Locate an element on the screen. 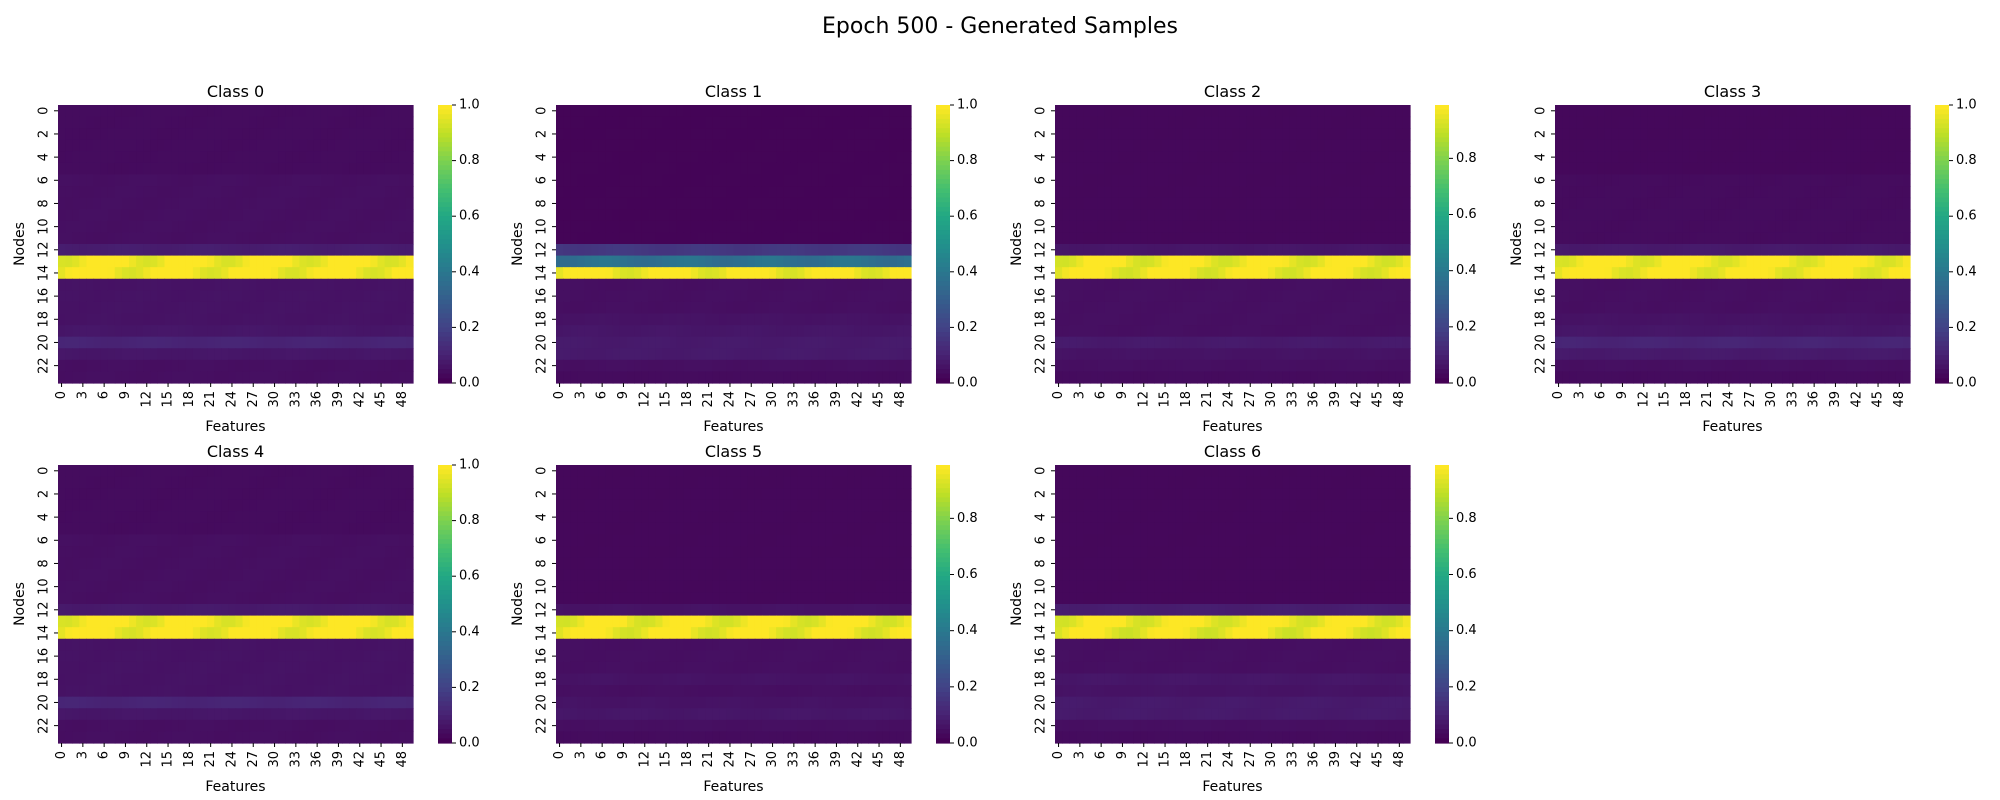  x-tick-label: 48 is located at coordinates (402, 399).